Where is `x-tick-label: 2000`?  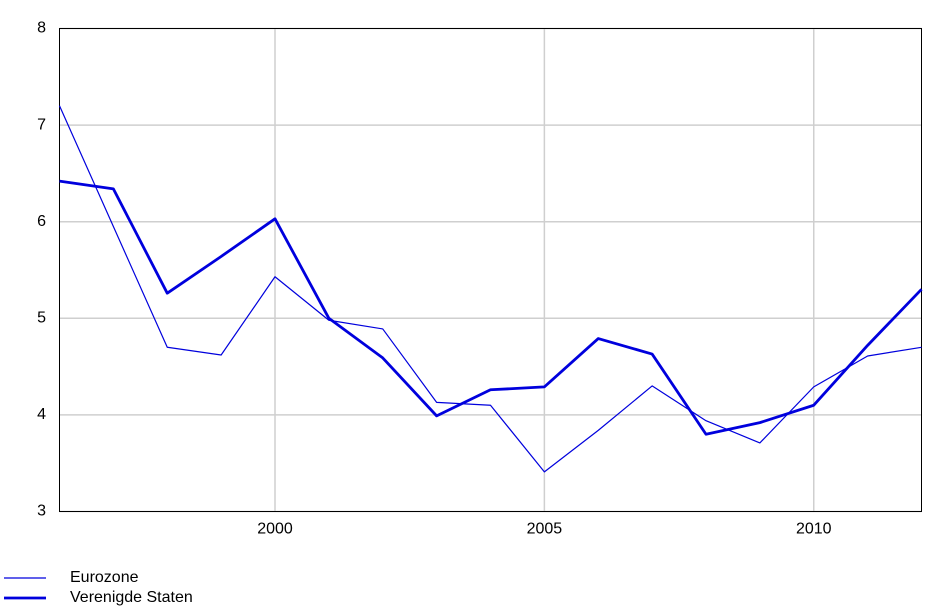 x-tick-label: 2000 is located at coordinates (275, 529).